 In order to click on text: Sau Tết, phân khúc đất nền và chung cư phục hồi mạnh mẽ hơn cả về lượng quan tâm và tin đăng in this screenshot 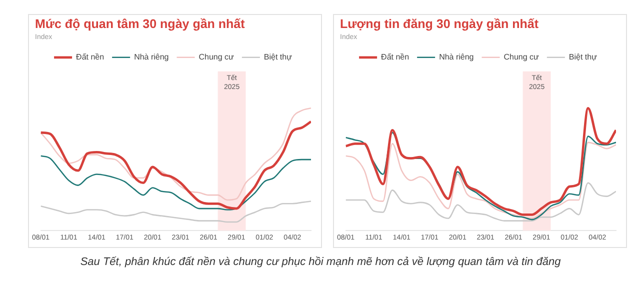, I will do `click(320, 262)`.